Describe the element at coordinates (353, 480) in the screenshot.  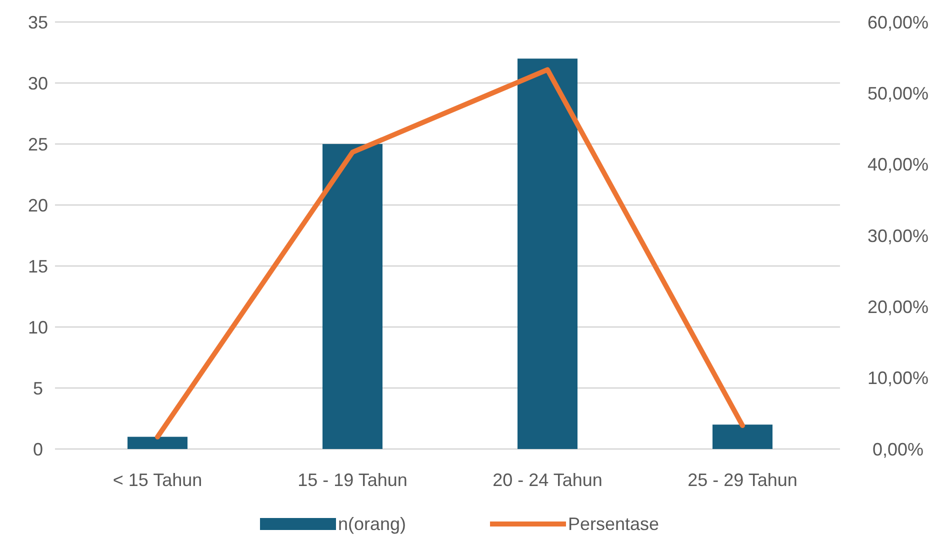
I see `x-tick-label: 15 - 19 Tahun` at that location.